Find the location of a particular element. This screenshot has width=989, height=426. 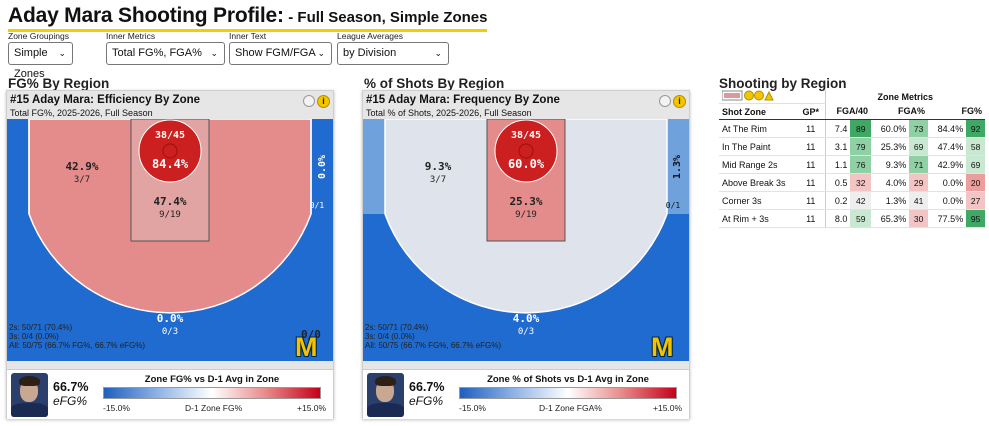

zone-cell: Mid Range 2s is located at coordinates (758, 164).